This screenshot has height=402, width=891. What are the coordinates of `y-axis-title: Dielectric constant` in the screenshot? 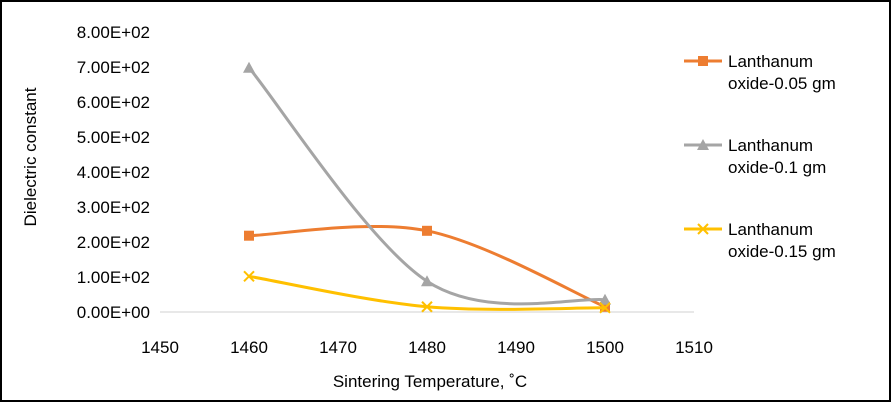 It's located at (30, 156).